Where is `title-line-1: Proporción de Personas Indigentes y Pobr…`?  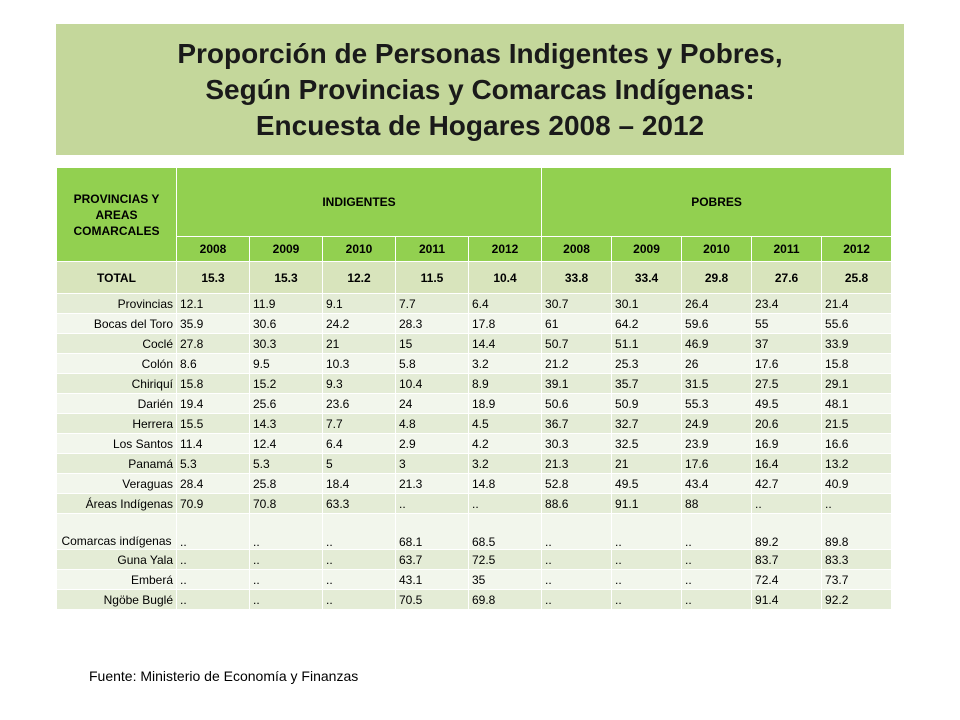
title-line-1: Proporción de Personas Indigentes y Pobr… is located at coordinates (480, 53).